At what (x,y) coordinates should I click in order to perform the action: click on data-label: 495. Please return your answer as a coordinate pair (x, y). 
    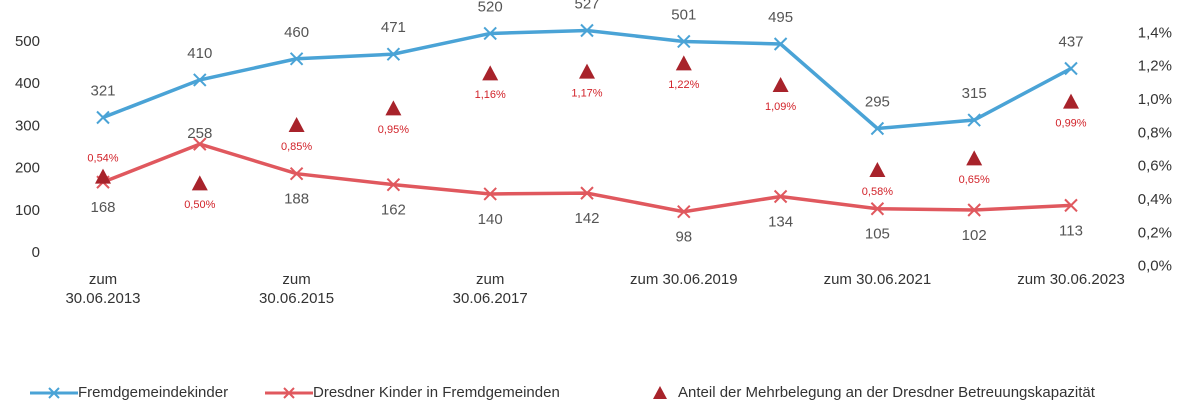
    Looking at the image, I should click on (780, 17).